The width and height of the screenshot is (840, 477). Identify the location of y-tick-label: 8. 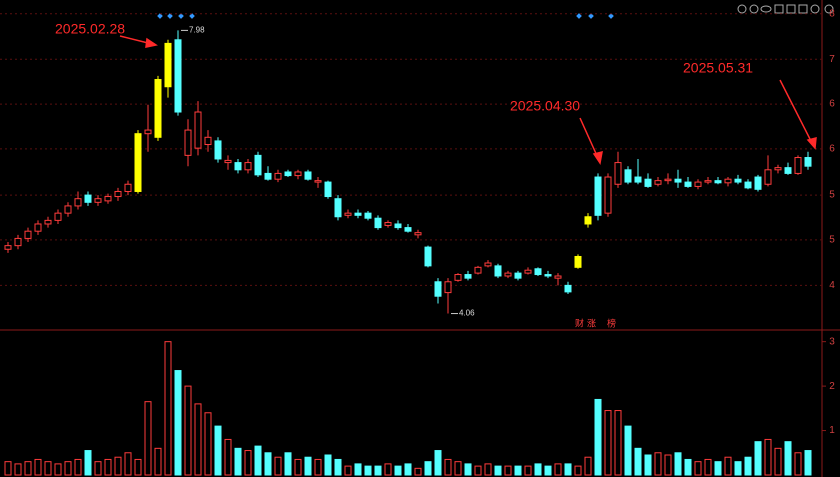
(832, 13).